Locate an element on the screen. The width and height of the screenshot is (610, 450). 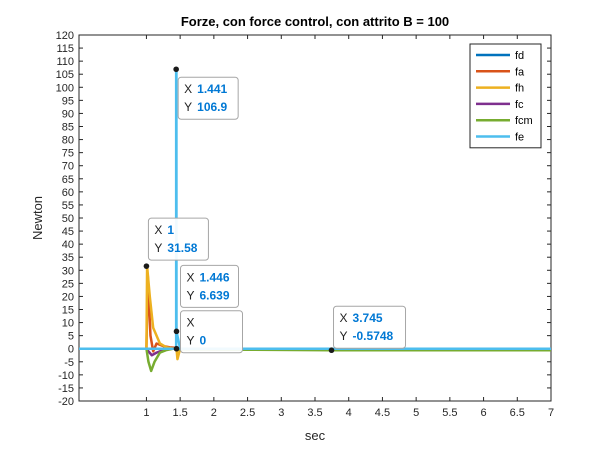
x-tick-label: 2.5 is located at coordinates (247, 413).